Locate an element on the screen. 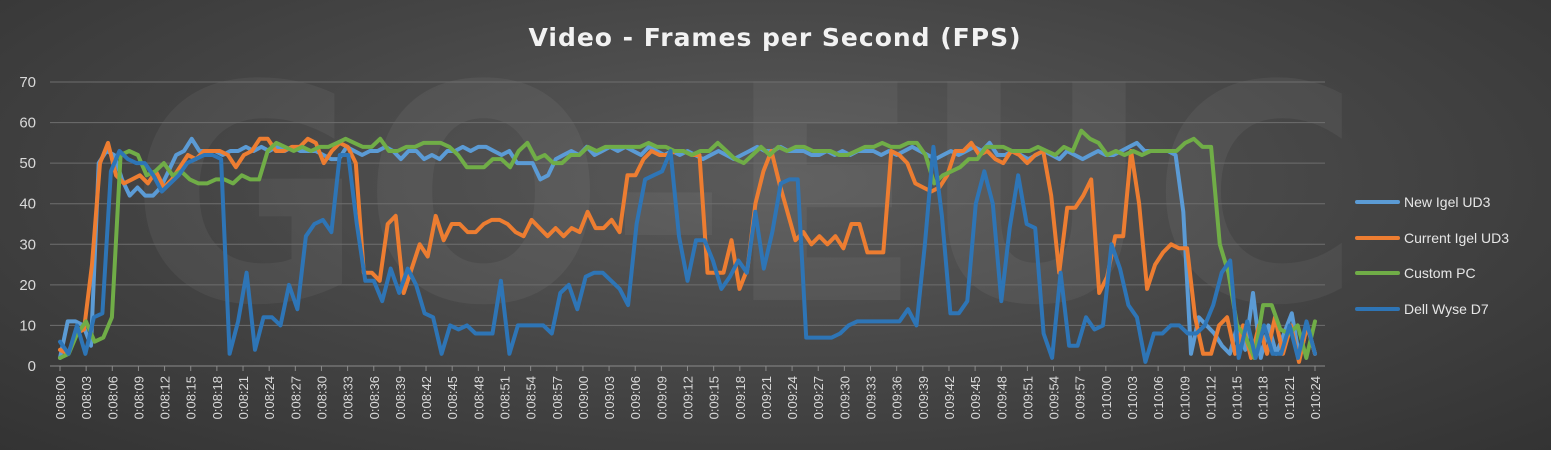  x-tick-label: 0:08:42 is located at coordinates (426, 397).